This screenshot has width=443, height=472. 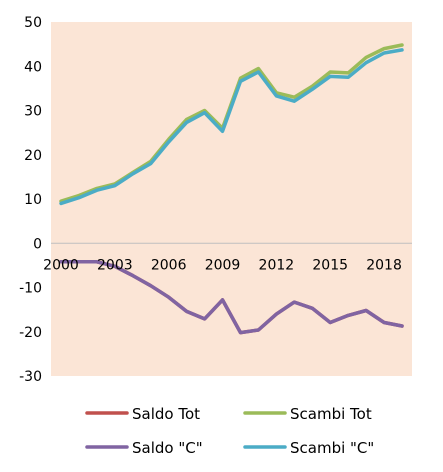 I want to click on legend-item: Scambi Tot, so click(x=307, y=414).